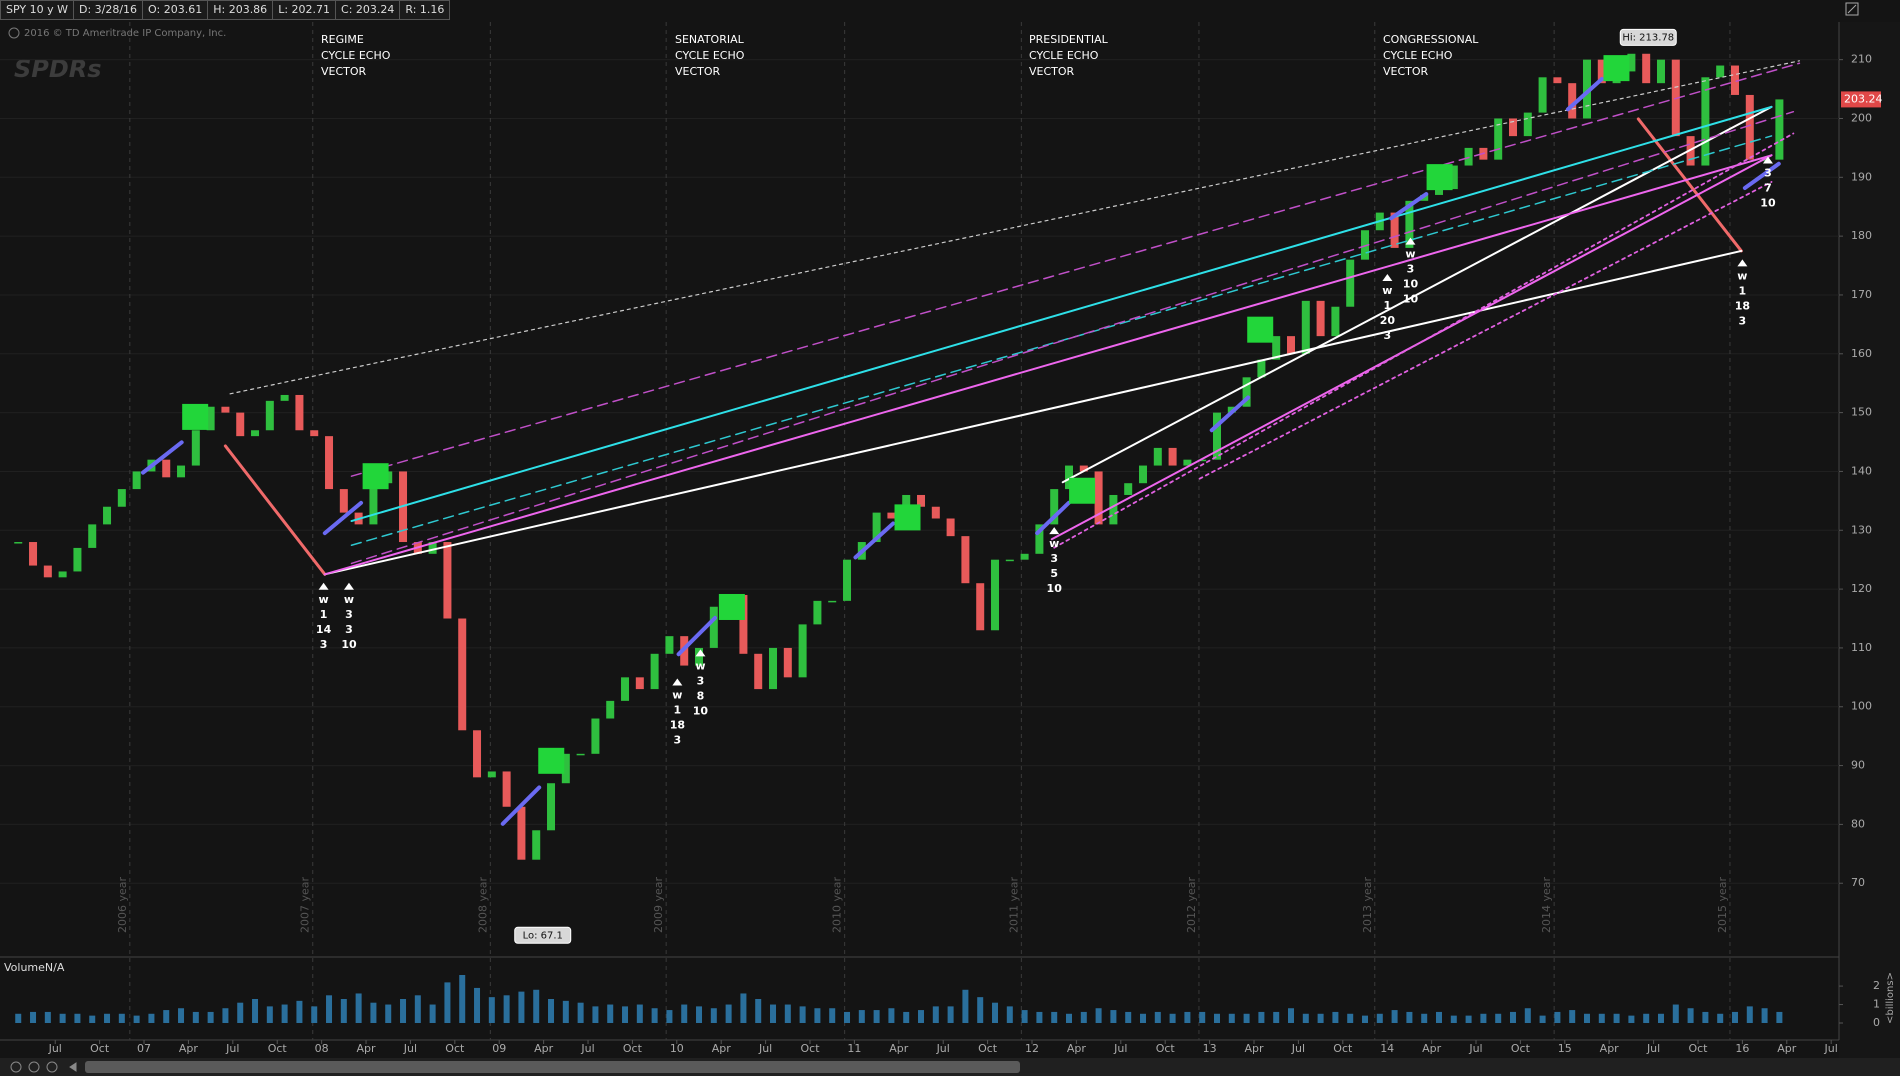 Image resolution: width=1900 pixels, height=1076 pixels. Describe the element at coordinates (43, 1067) in the screenshot. I see `zoom-controls` at that location.